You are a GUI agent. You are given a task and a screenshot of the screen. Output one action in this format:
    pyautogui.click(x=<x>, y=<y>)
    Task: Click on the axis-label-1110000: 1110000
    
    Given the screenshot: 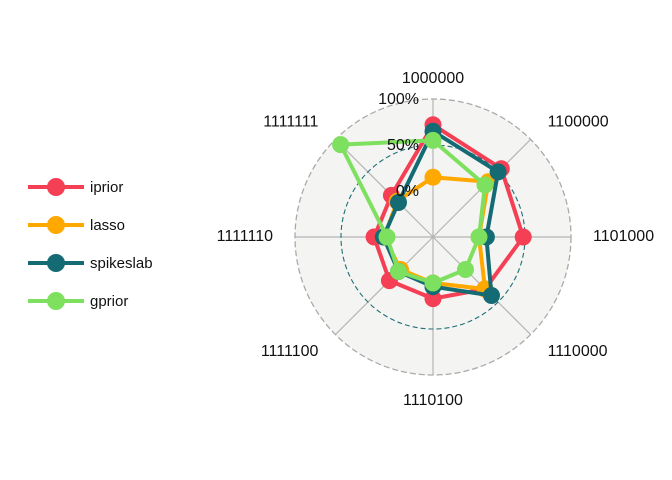 What is the action you would take?
    pyautogui.click(x=578, y=351)
    